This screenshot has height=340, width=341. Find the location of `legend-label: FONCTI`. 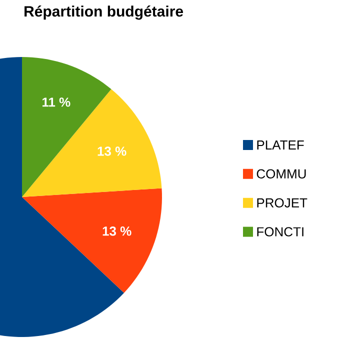

legend-label: FONCTI is located at coordinates (280, 231).